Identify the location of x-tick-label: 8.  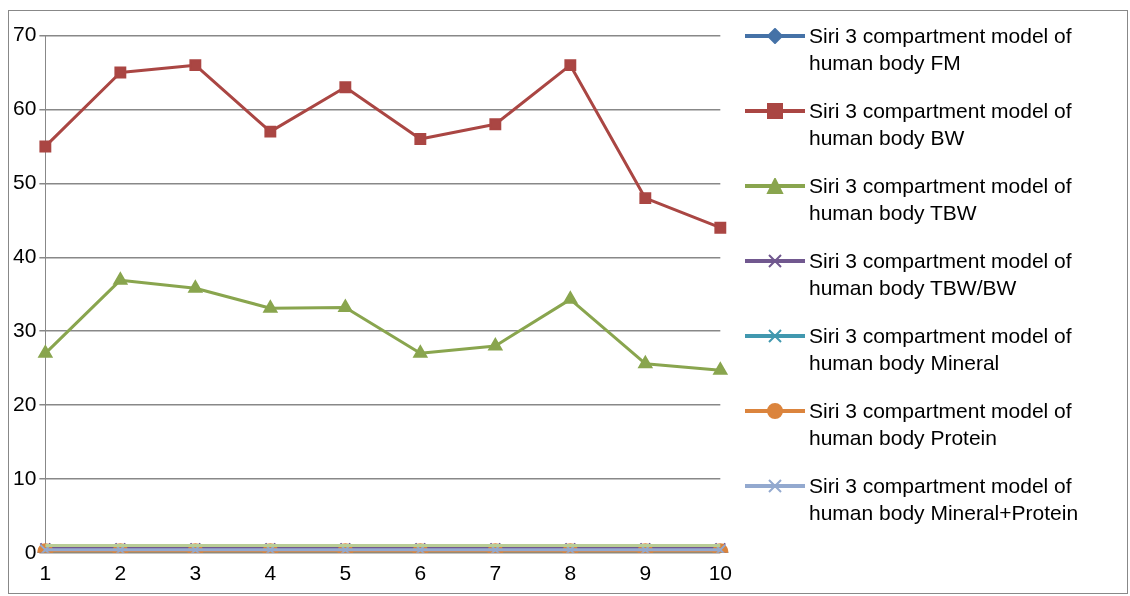
(570, 573).